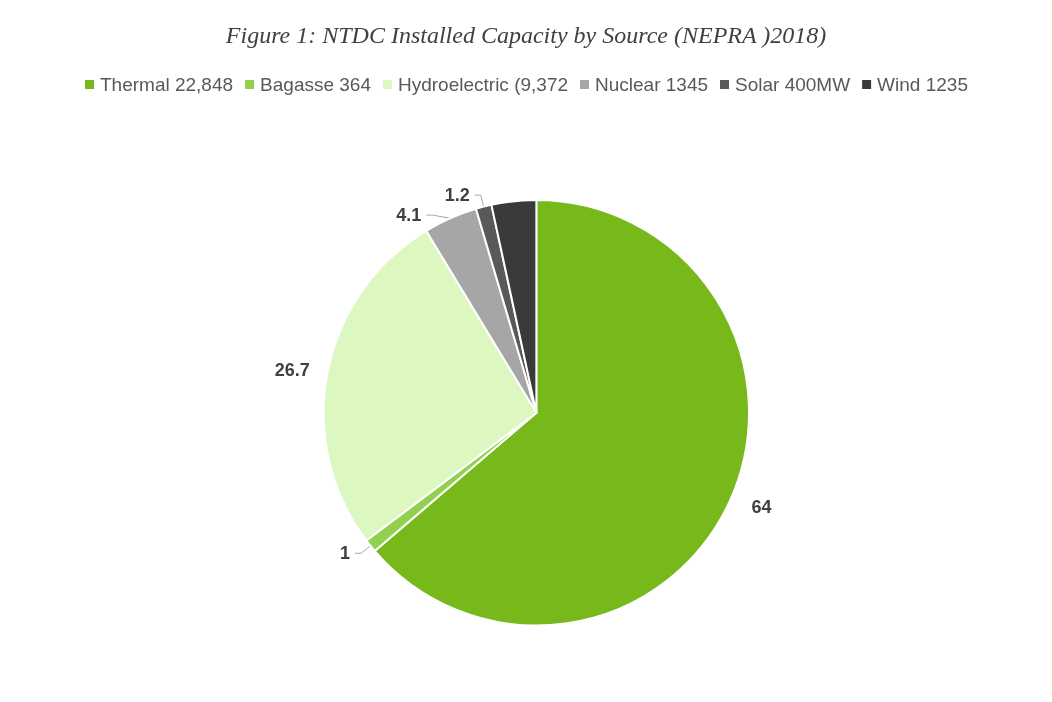 Image resolution: width=1052 pixels, height=702 pixels. I want to click on legend-label: Bagasse 364, so click(316, 84).